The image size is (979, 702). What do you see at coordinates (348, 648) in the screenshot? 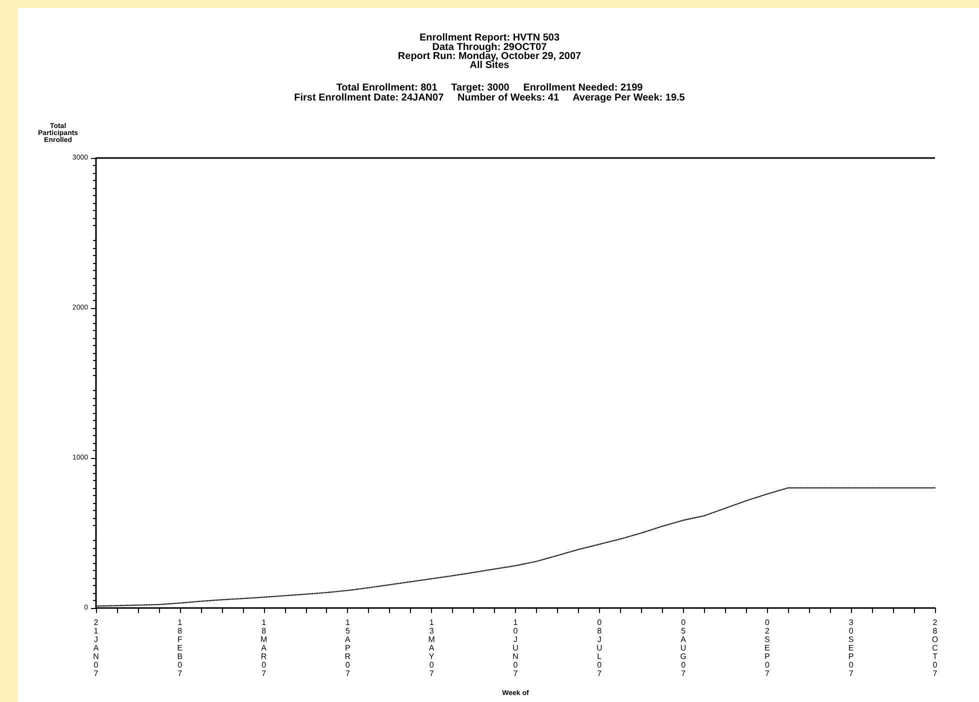
I see `x-tick-label: 15APR07` at bounding box center [348, 648].